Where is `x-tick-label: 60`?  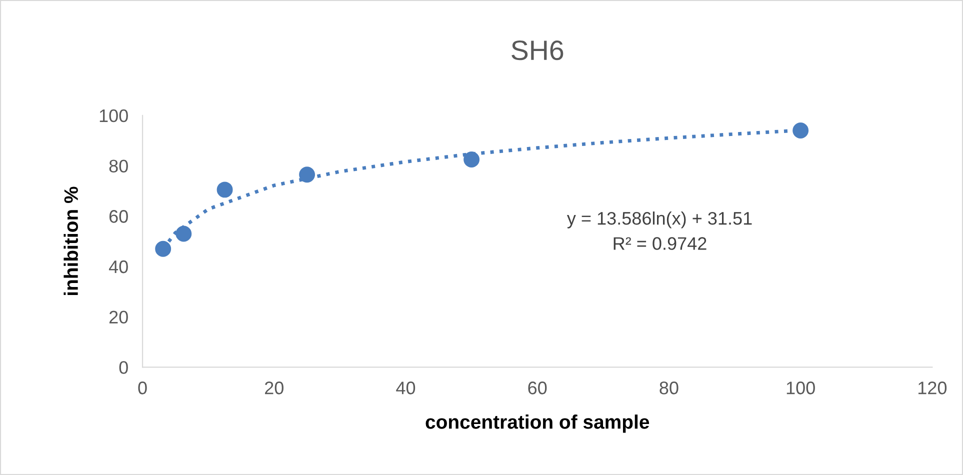 x-tick-label: 60 is located at coordinates (537, 388).